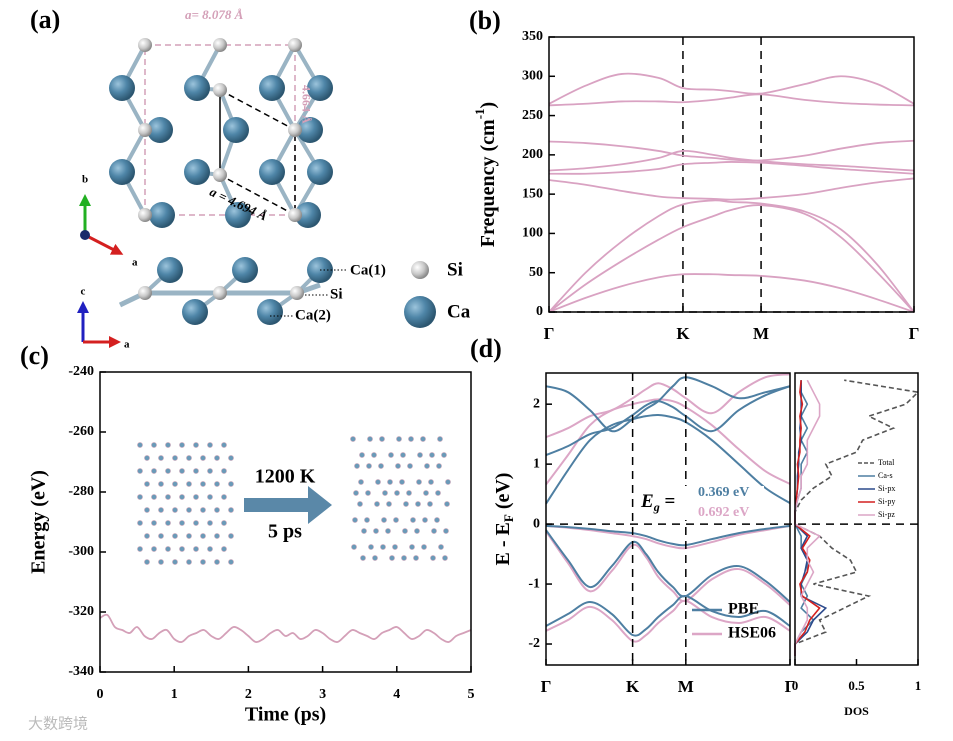 This screenshot has width=953, height=741. I want to click on axis-label: b, so click(85, 180).